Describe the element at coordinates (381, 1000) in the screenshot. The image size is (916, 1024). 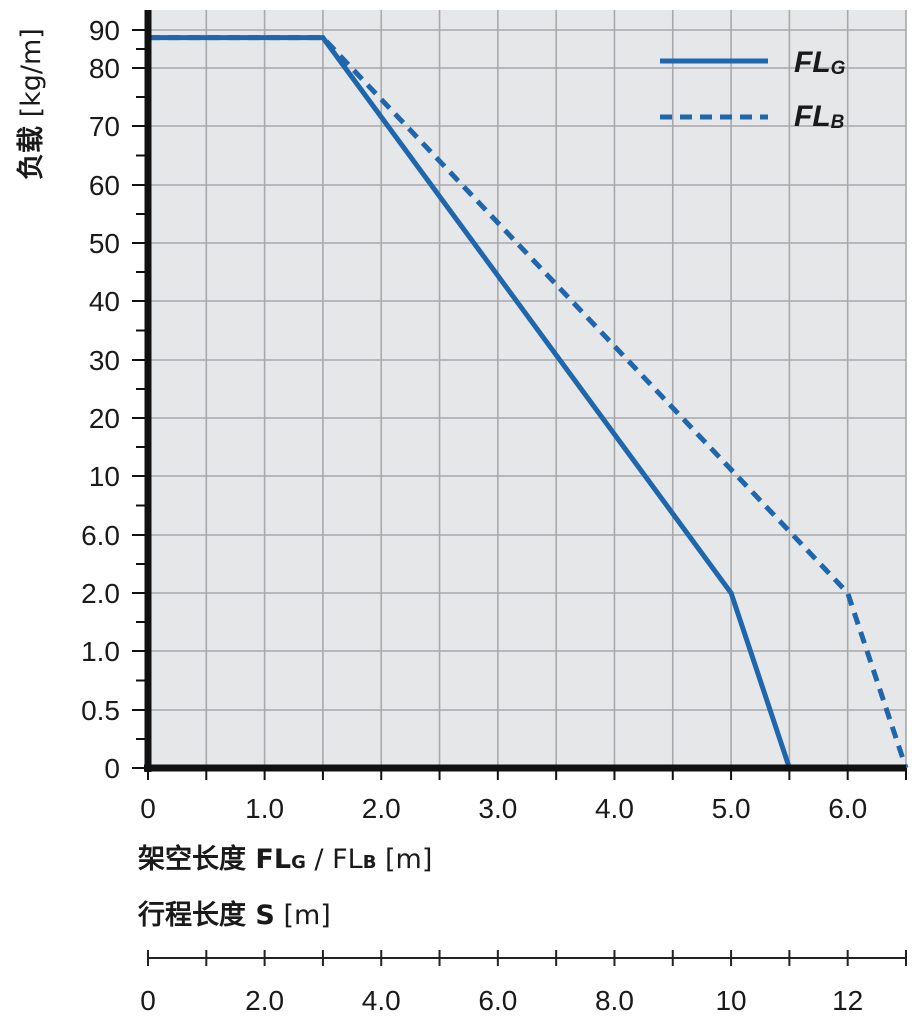
I see `stroke-tick-label: 4.0` at that location.